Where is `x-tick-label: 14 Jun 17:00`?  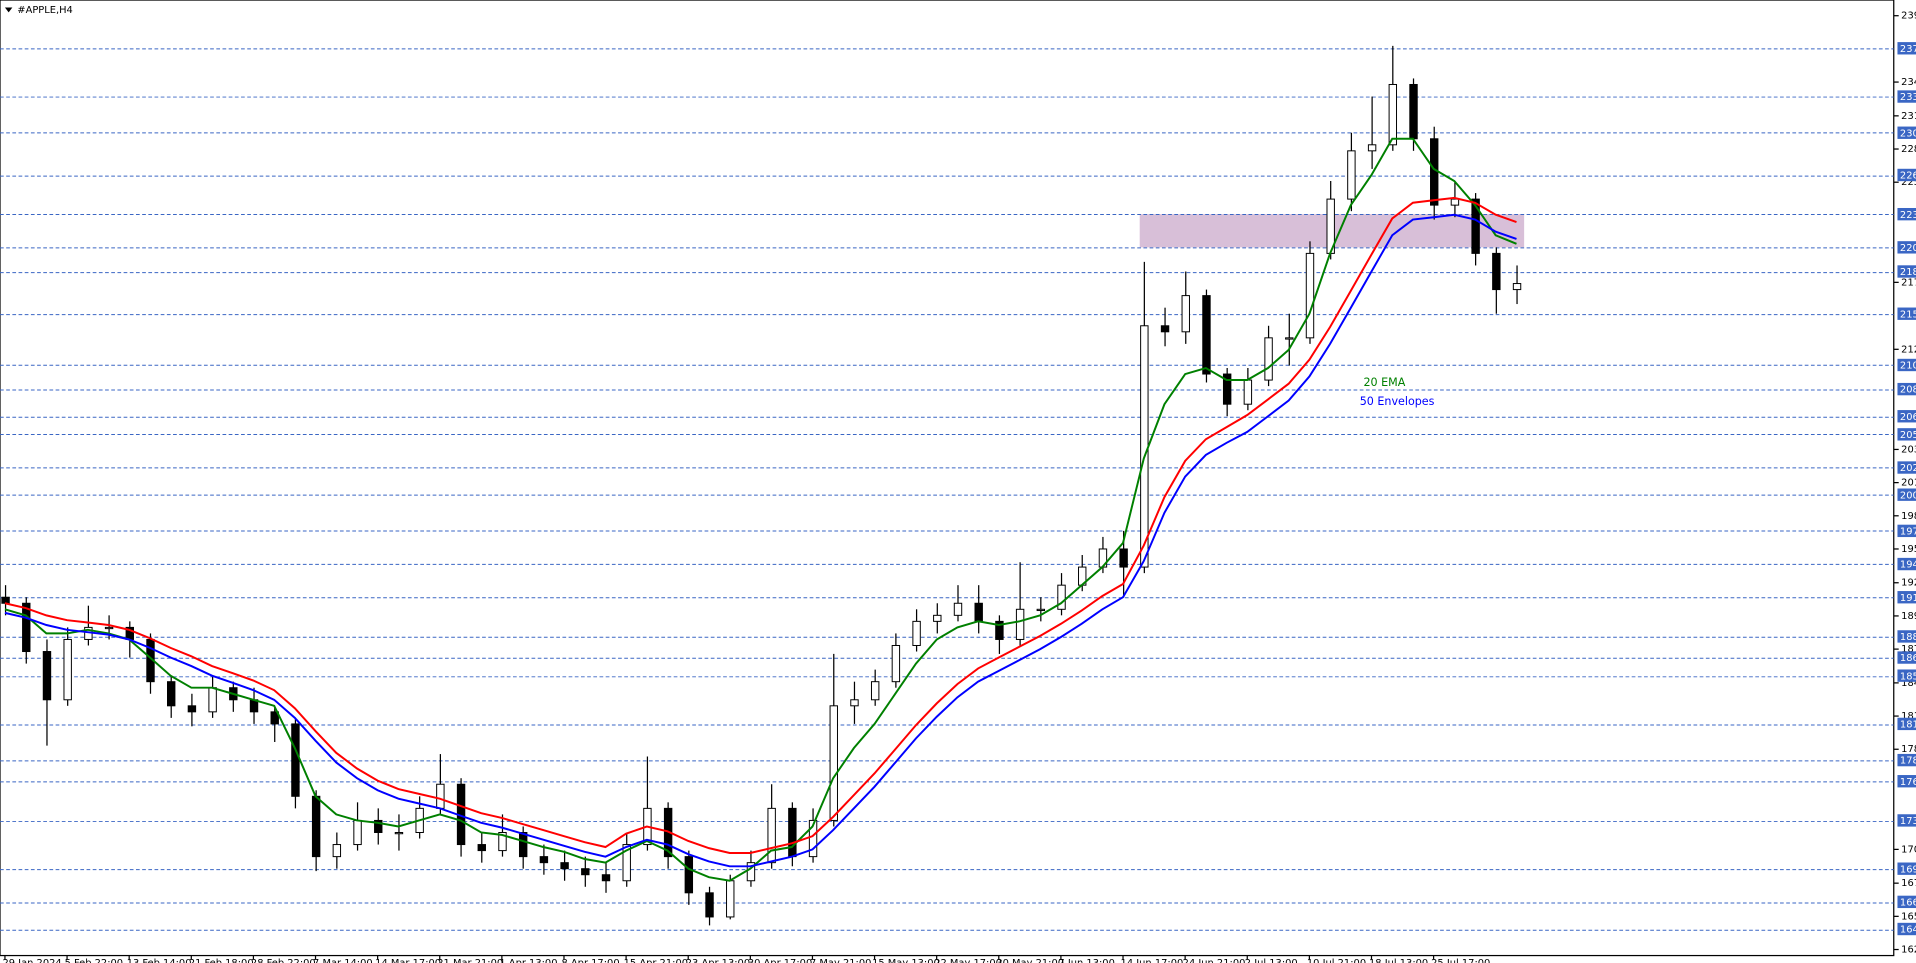
x-tick-label: 14 Jun 17:00 is located at coordinates (1152, 960).